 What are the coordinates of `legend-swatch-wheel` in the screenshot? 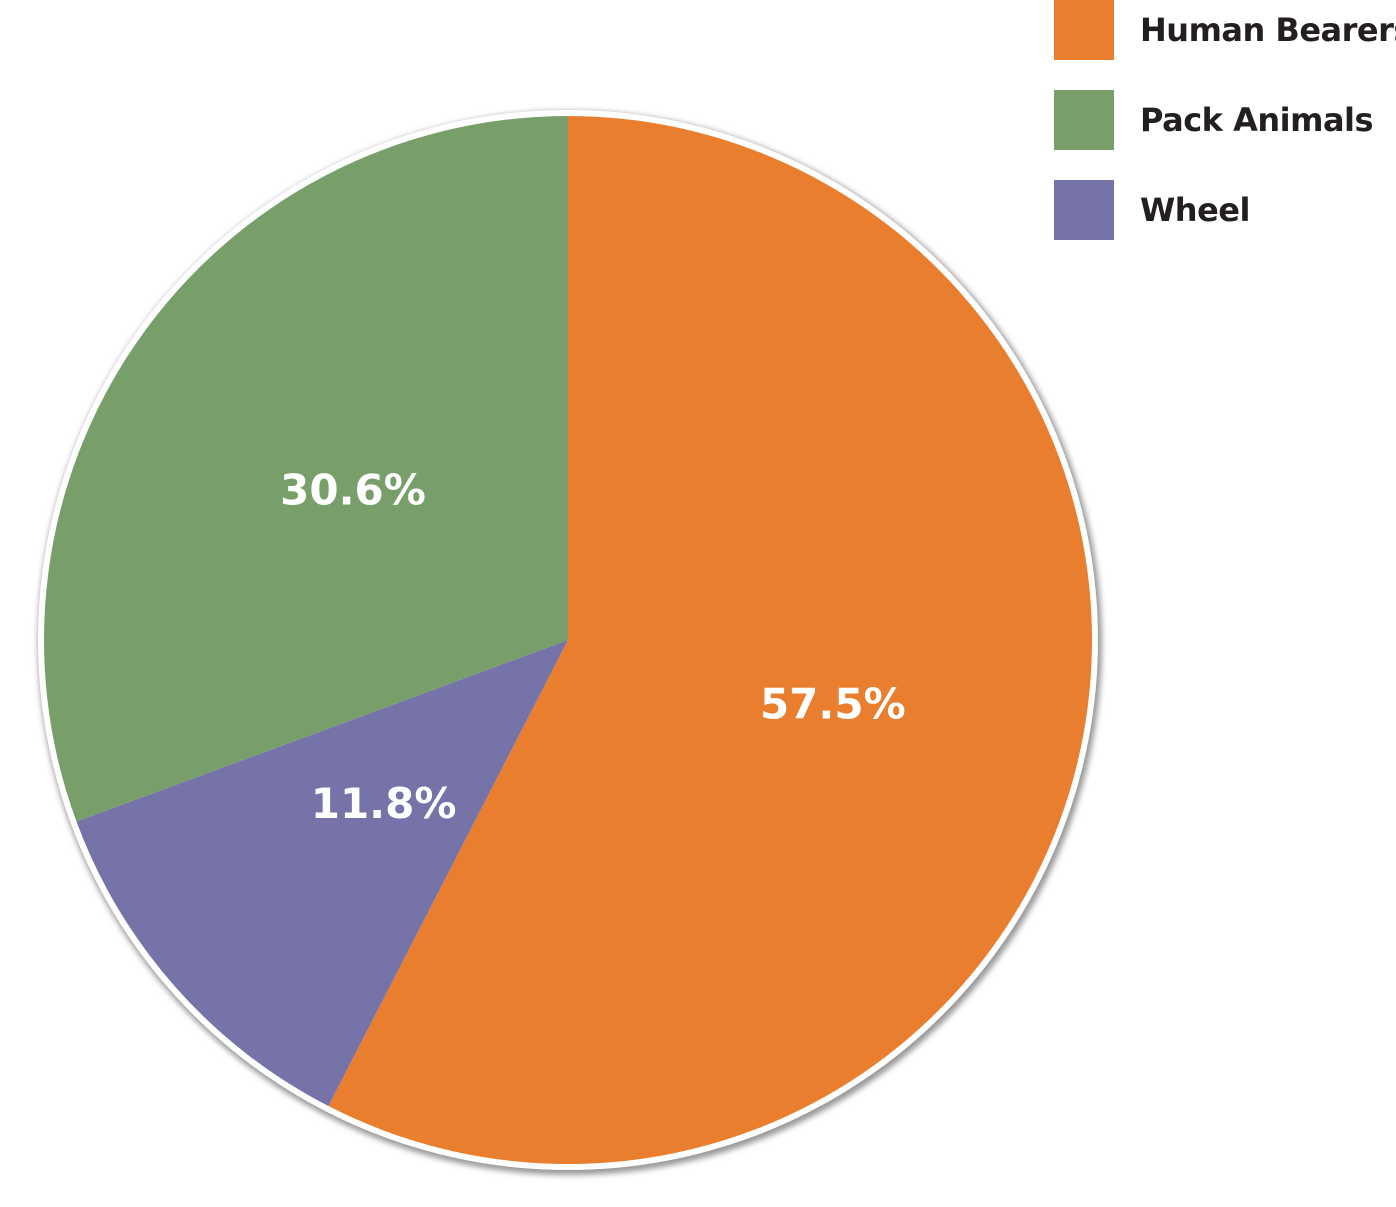 It's located at (1084, 210).